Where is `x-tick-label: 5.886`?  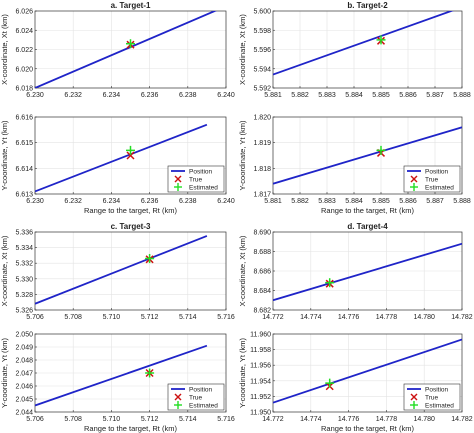
x-tick-label: 5.886 is located at coordinates (408, 95).